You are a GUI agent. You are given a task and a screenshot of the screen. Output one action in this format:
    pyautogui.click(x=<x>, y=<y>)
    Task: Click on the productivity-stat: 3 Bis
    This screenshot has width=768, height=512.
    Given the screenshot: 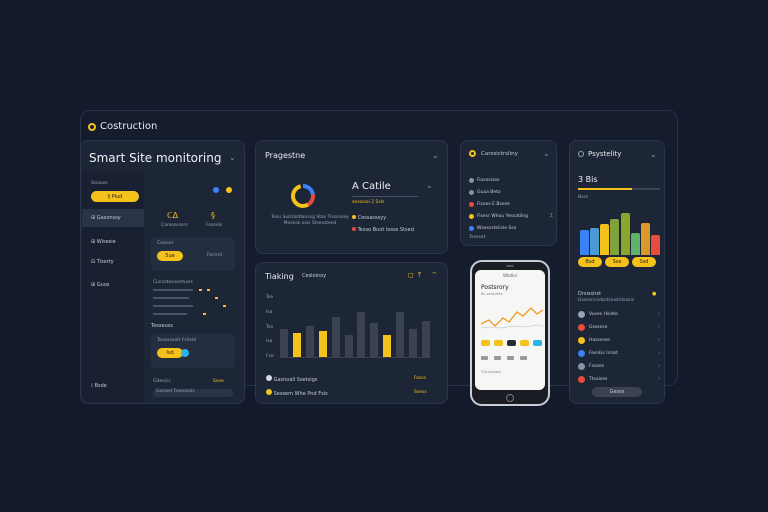 What is the action you would take?
    pyautogui.click(x=588, y=179)
    